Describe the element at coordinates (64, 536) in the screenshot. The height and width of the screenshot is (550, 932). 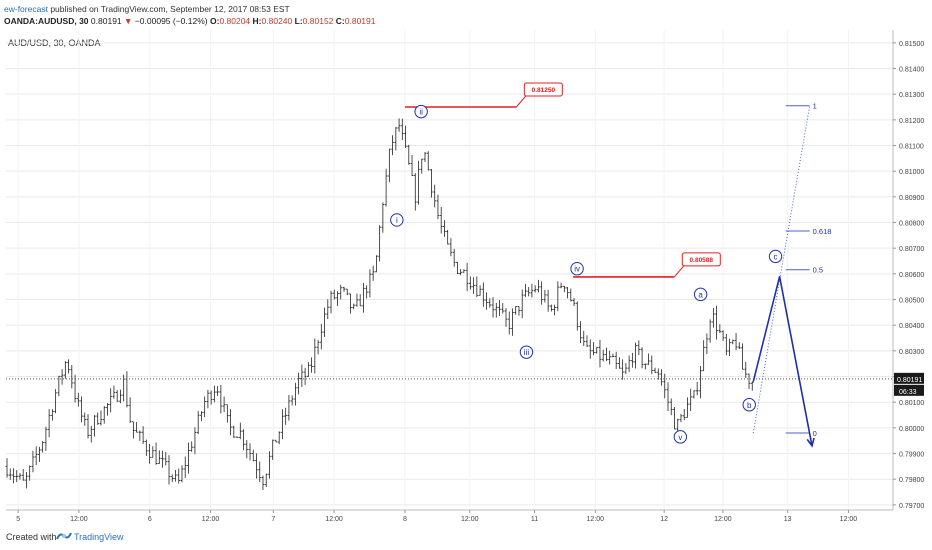
I see `tradingview-logo-icon` at that location.